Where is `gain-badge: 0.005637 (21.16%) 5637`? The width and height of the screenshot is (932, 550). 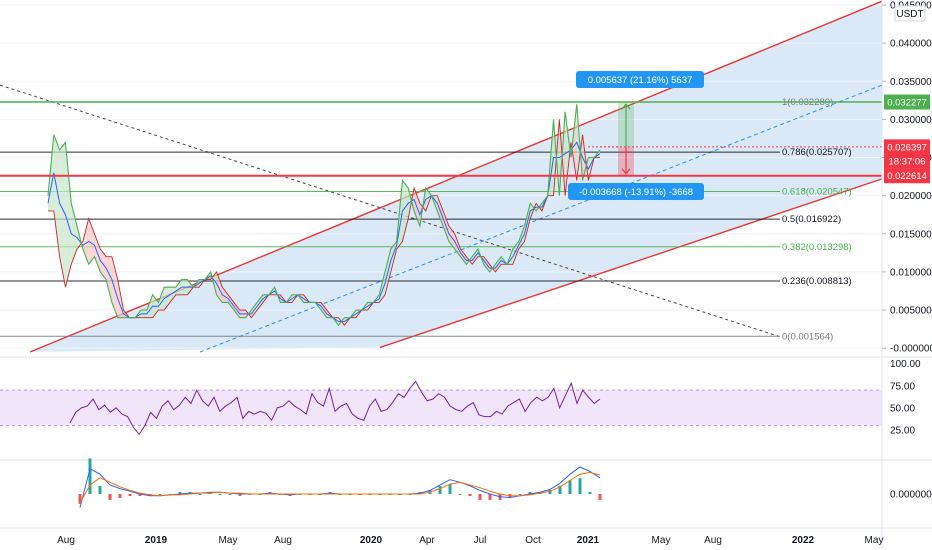 gain-badge: 0.005637 (21.16%) 5637 is located at coordinates (640, 79).